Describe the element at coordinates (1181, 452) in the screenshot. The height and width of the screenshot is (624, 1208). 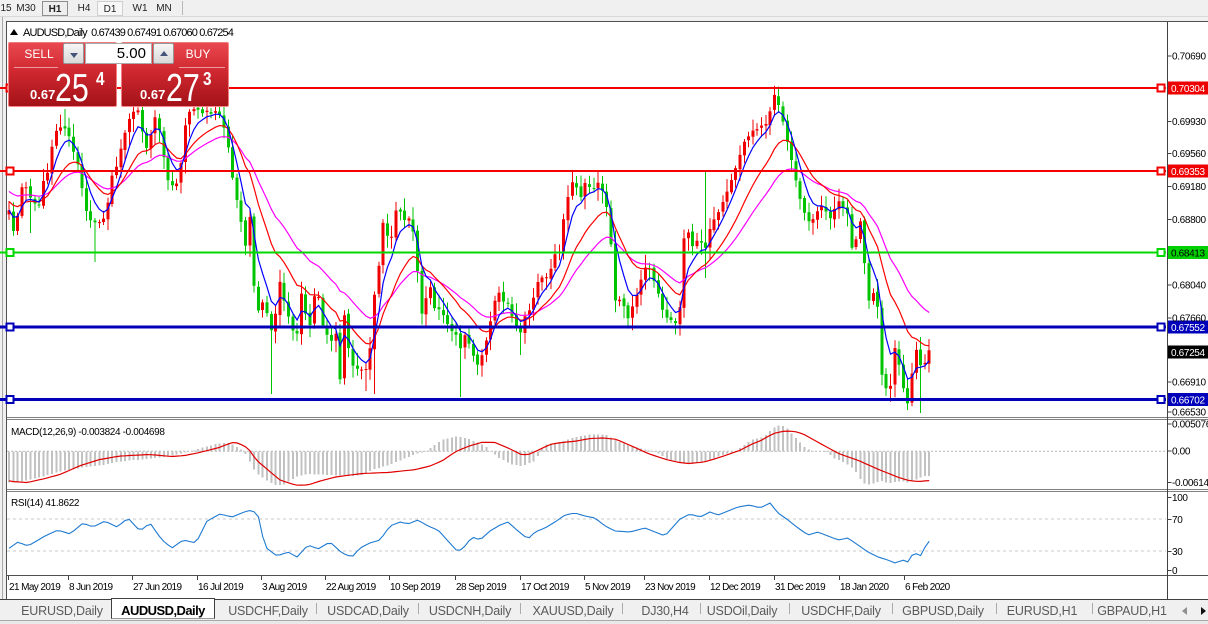
I see `svg-text: 0.00` at that location.